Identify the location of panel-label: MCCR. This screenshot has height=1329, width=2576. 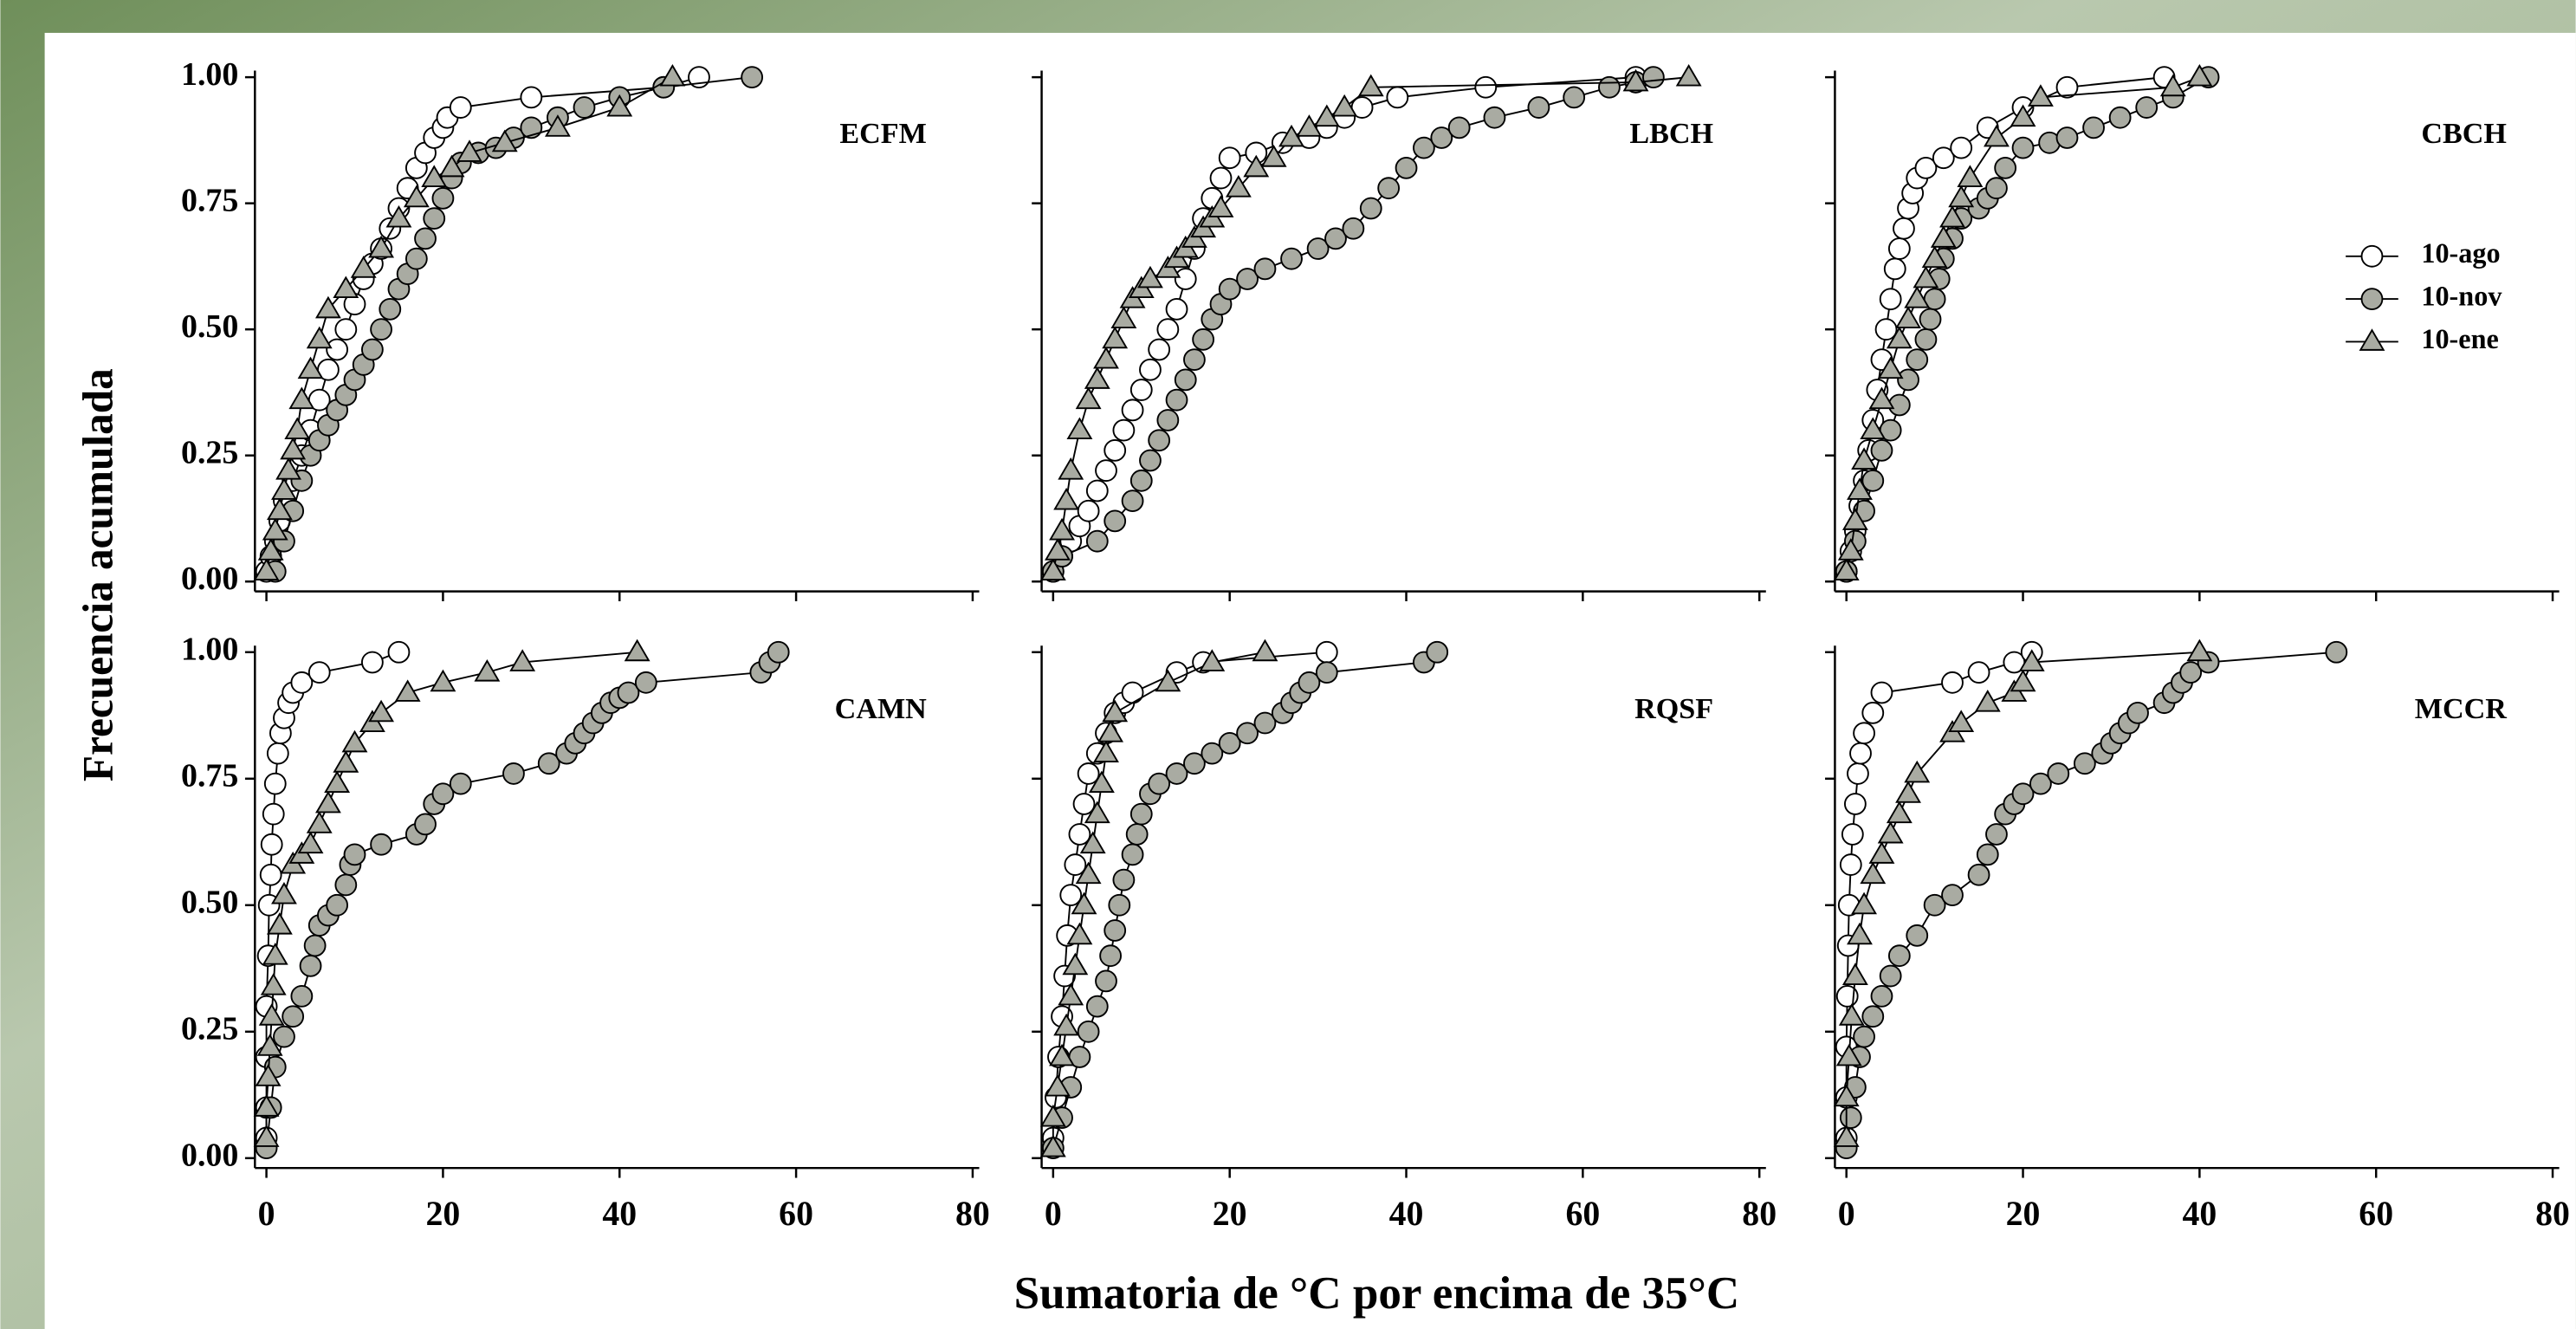
(2461, 709).